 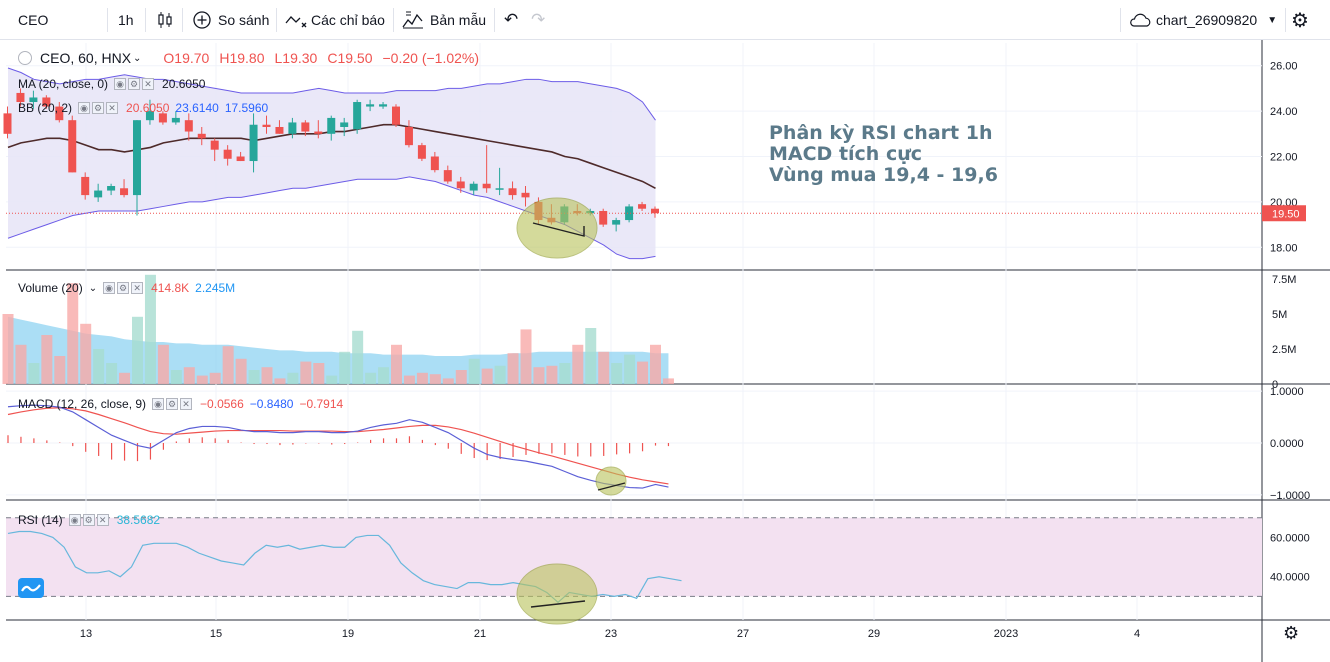 What do you see at coordinates (138, 520) in the screenshot?
I see `rsi-value: 38.5682` at bounding box center [138, 520].